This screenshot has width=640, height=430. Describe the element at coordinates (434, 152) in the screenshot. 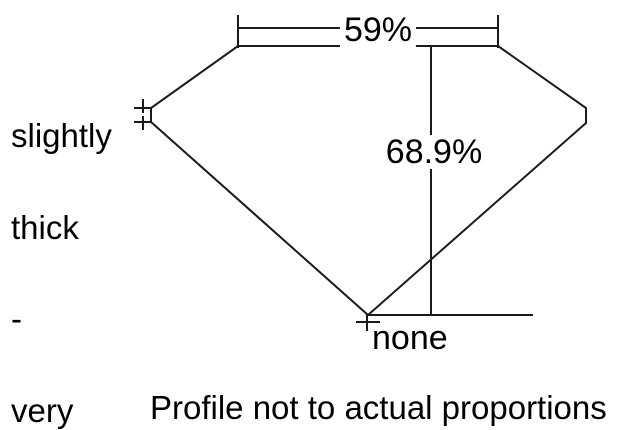

I see `depth-value: 68.9%` at that location.